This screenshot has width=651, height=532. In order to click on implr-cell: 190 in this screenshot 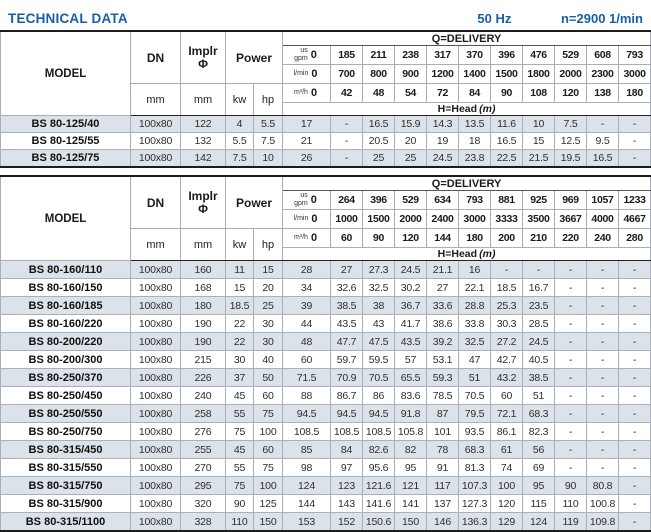, I will do `click(203, 341)`.